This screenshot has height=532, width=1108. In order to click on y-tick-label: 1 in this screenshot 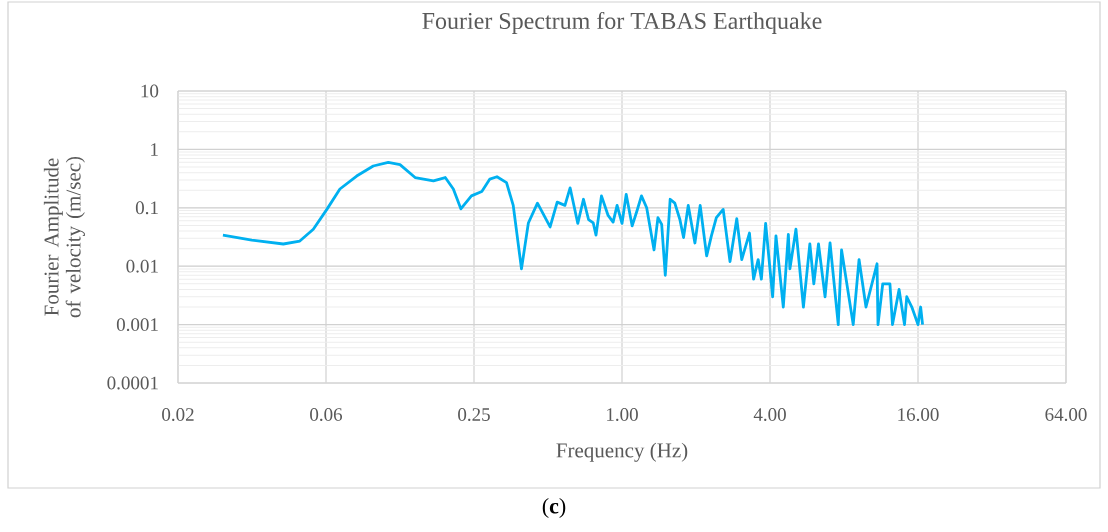, I will do `click(154, 149)`.